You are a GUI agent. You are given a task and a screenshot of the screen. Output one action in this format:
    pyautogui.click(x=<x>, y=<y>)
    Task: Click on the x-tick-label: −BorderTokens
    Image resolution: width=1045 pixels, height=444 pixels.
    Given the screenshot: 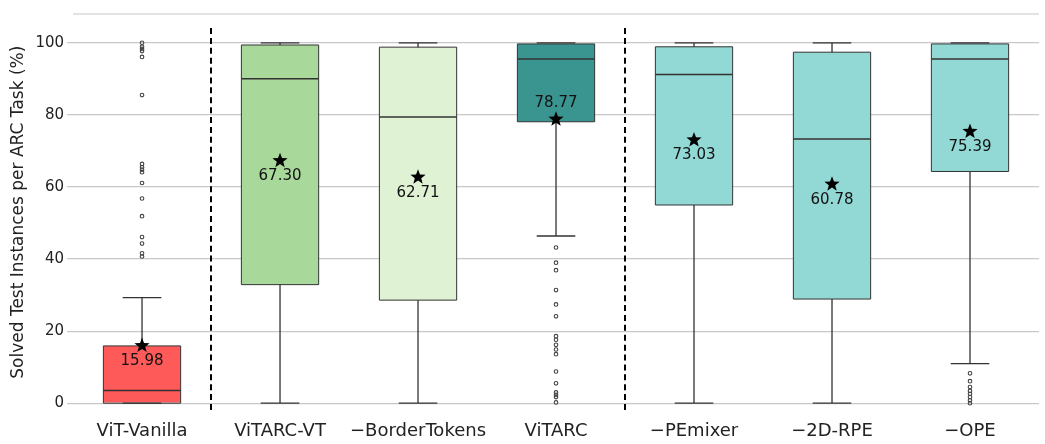 What is the action you would take?
    pyautogui.click(x=418, y=429)
    